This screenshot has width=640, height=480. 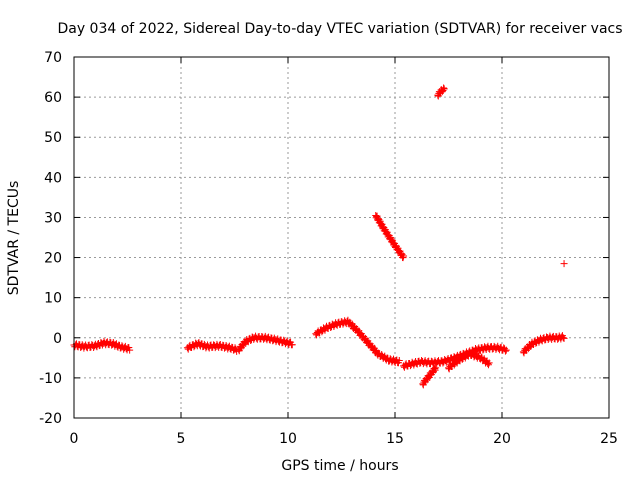 I want to click on x-tick-label: 10, so click(x=288, y=439).